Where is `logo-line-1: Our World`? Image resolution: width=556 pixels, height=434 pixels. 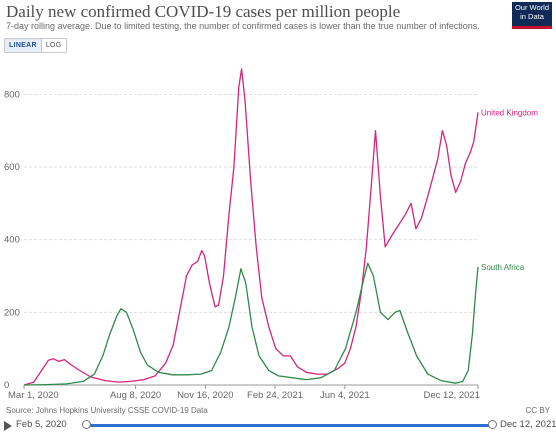
logo-line-1: Our World is located at coordinates (532, 7).